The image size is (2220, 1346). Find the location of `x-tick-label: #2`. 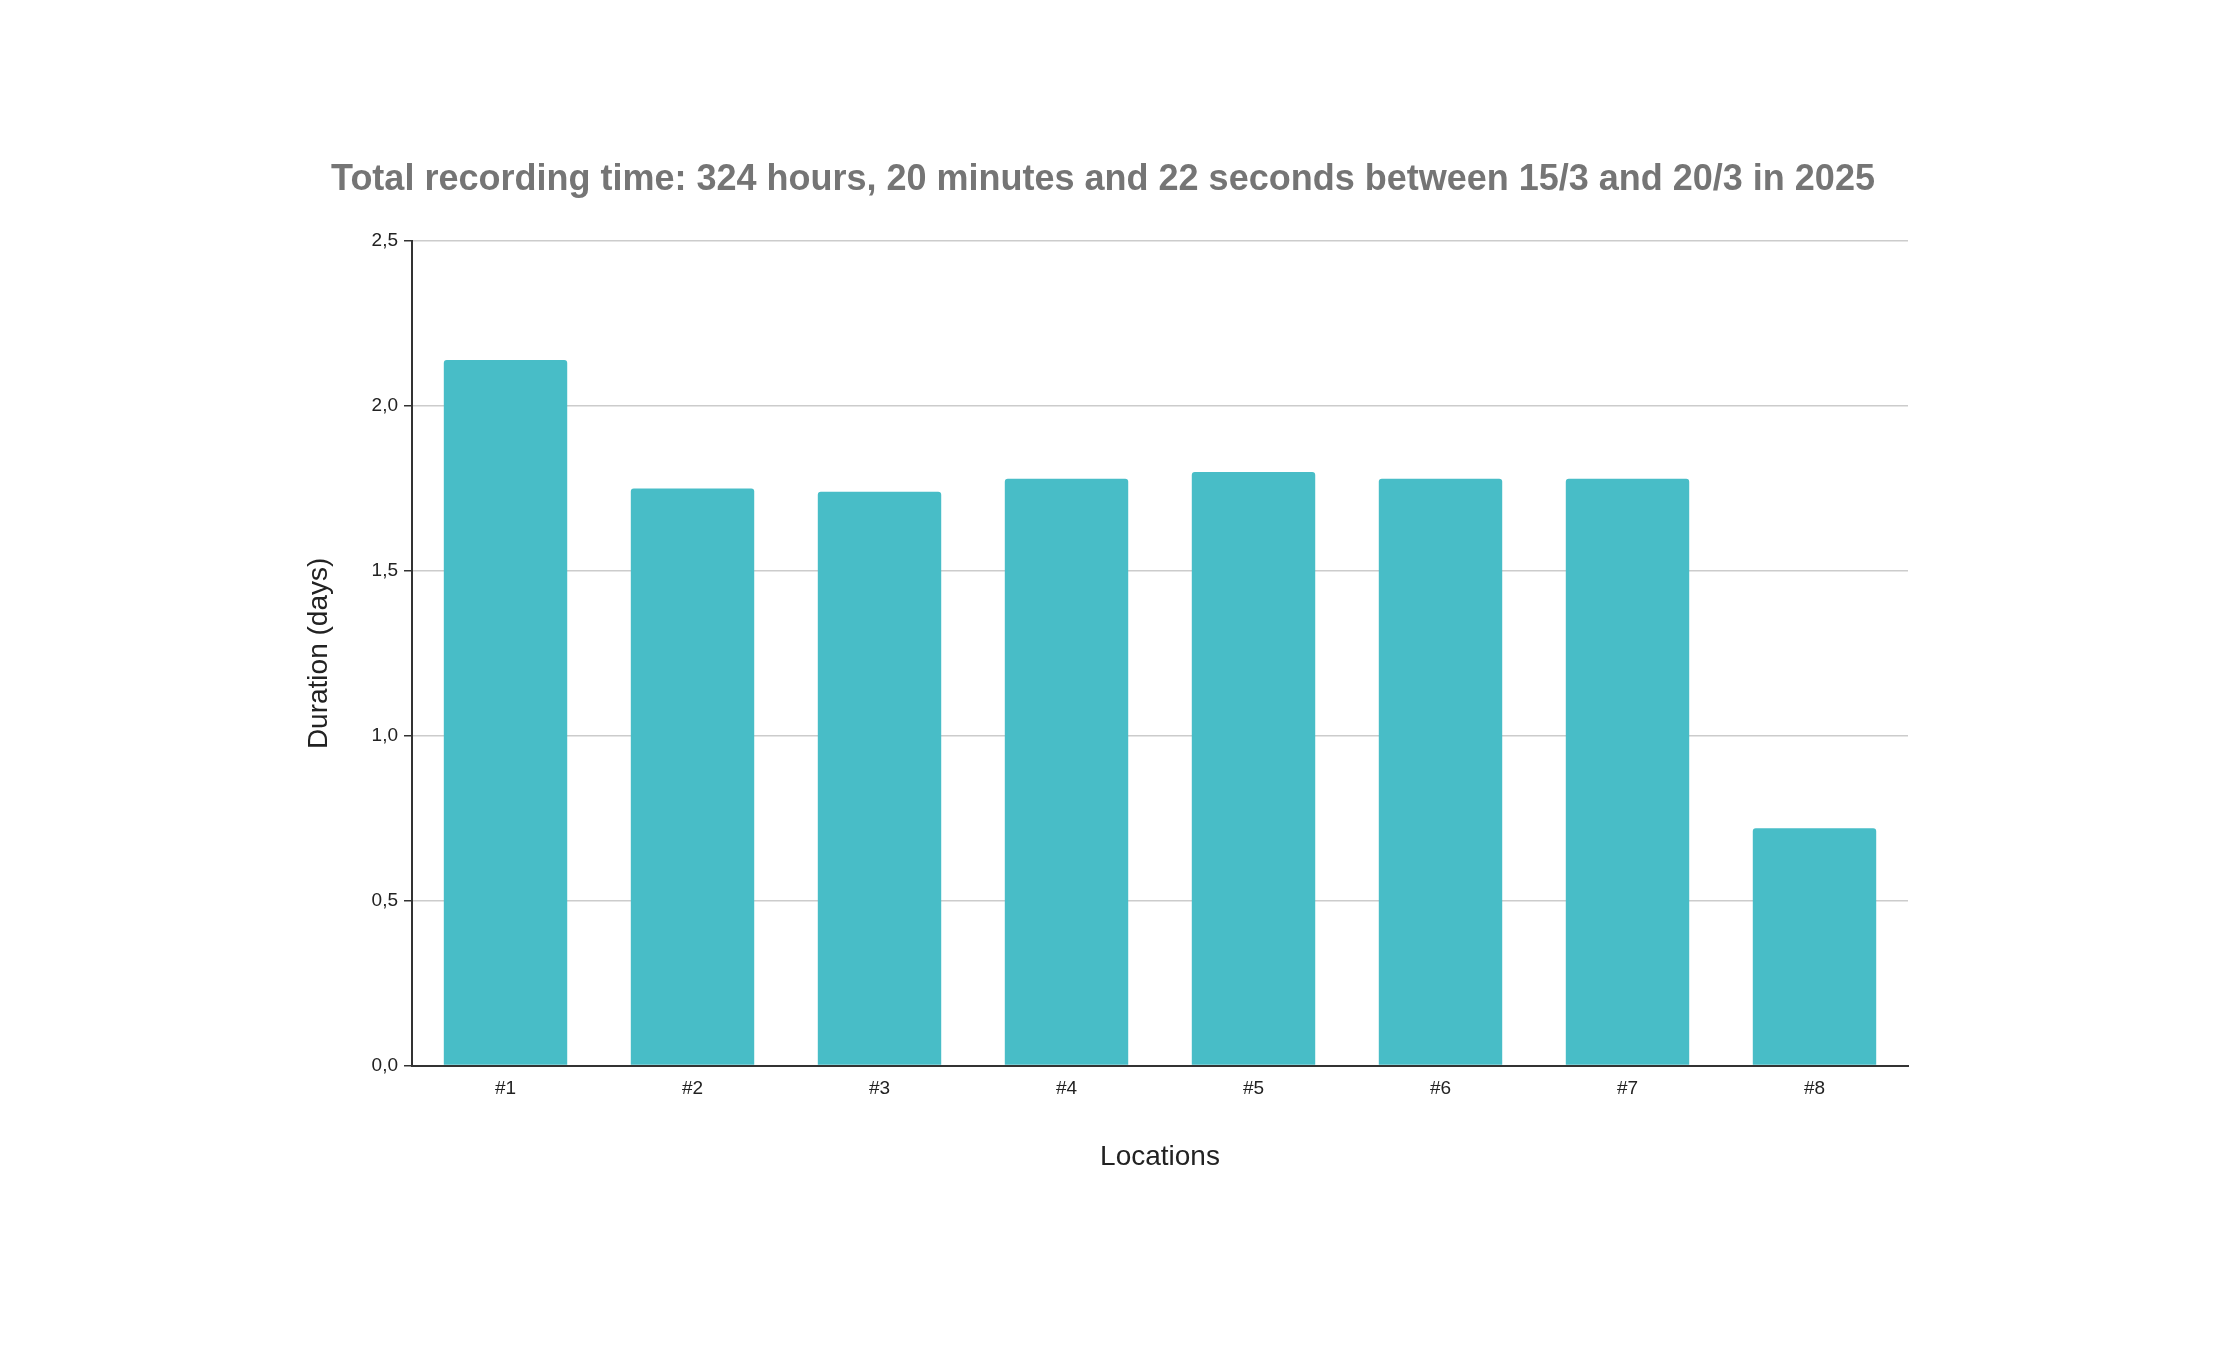

x-tick-label: #2 is located at coordinates (692, 1088).